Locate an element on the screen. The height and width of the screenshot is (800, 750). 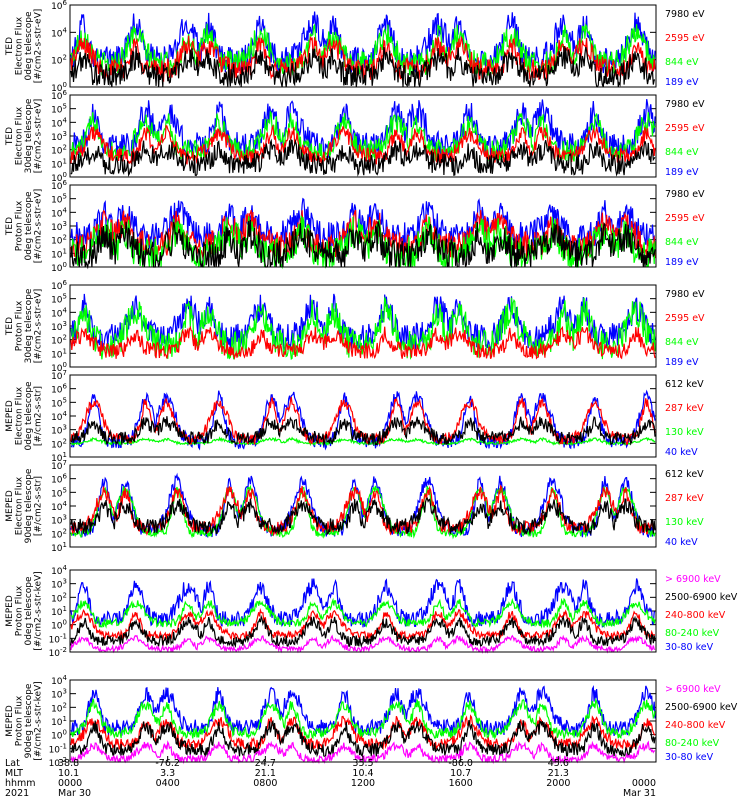
x-row-label: hhmm is located at coordinates (20, 783).